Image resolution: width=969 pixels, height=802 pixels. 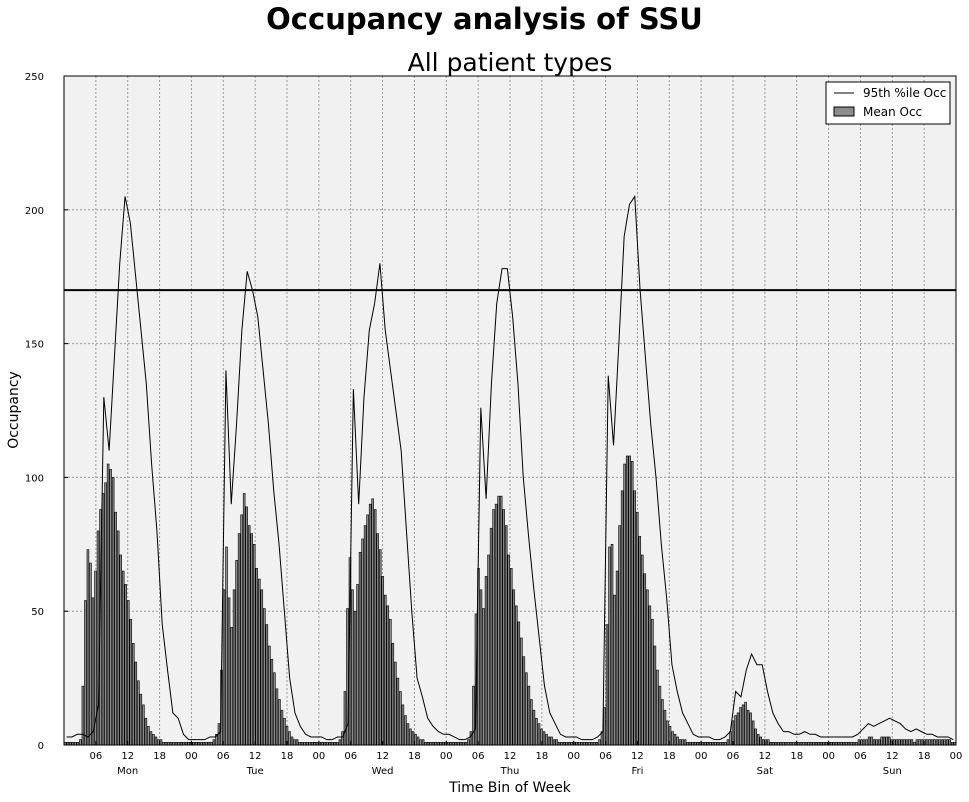 What do you see at coordinates (127, 771) in the screenshot?
I see `day-label: Mon` at bounding box center [127, 771].